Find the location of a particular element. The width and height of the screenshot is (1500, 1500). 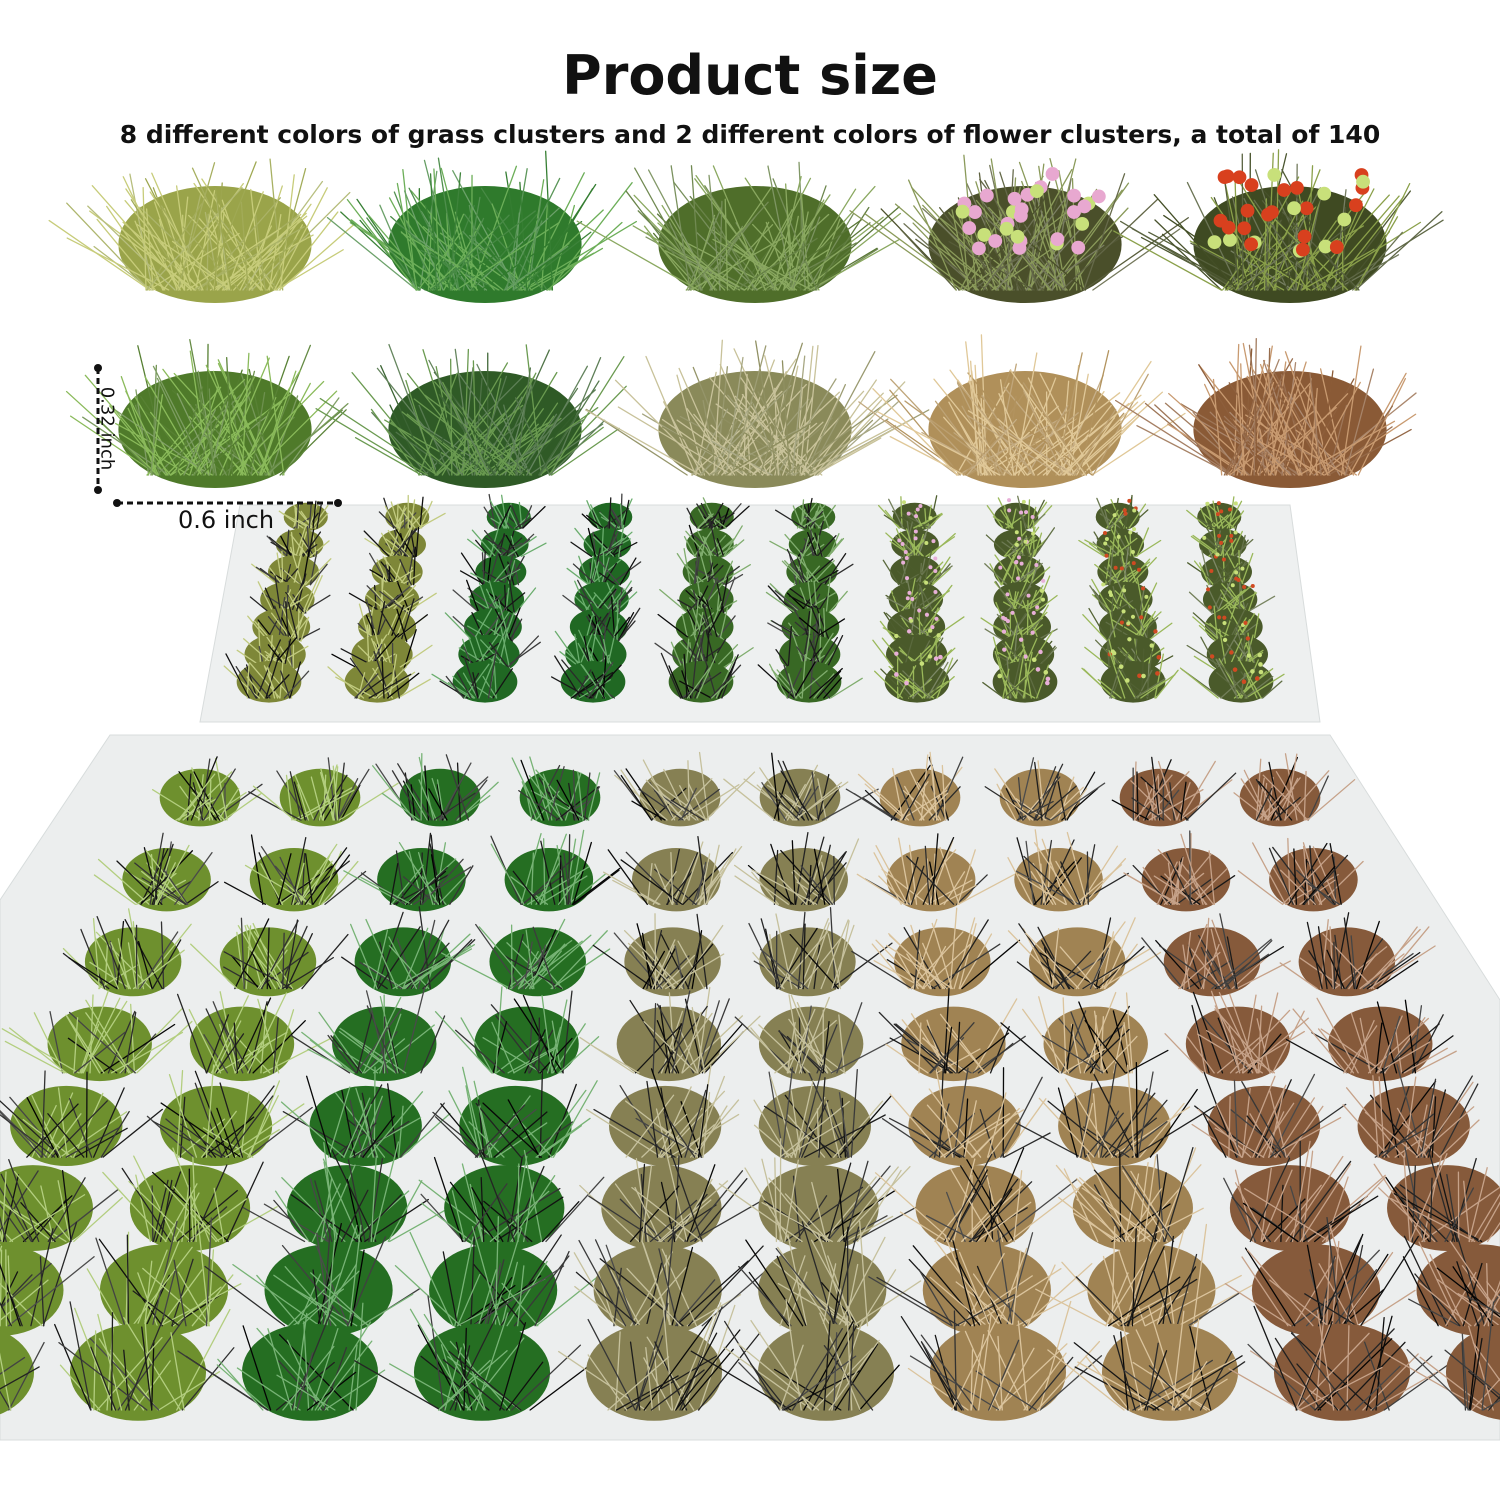

dimension-markers is located at coordinates (218, 435).